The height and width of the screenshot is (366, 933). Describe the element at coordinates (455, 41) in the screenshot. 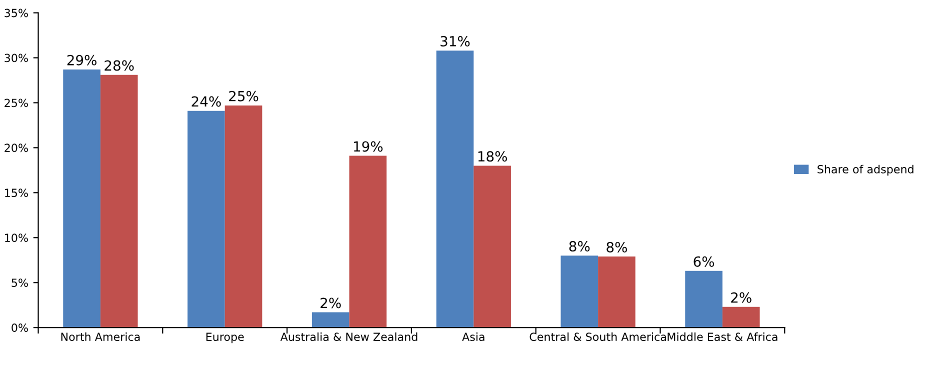

I see `data-label: 31%` at that location.